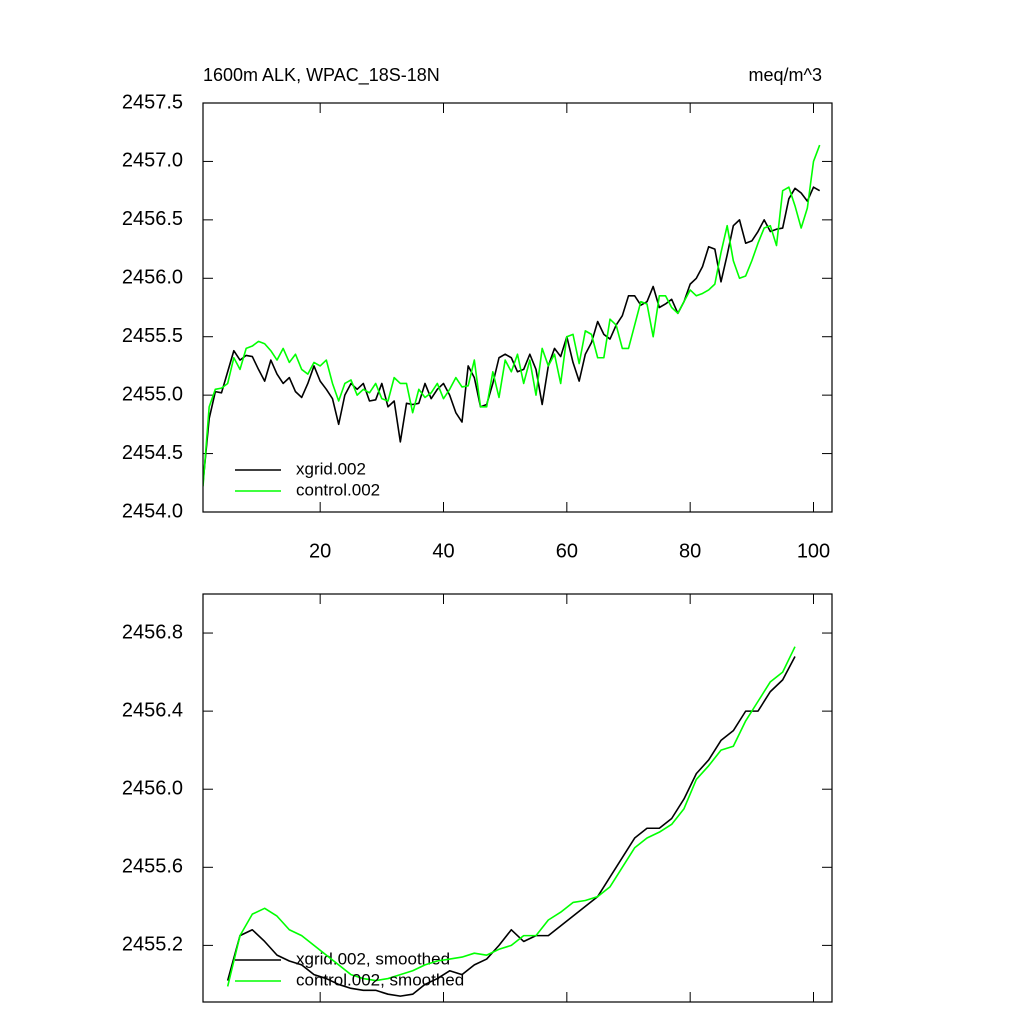 This screenshot has width=1024, height=1024. What do you see at coordinates (152, 394) in the screenshot?
I see `y-tick-label: 2455.0` at bounding box center [152, 394].